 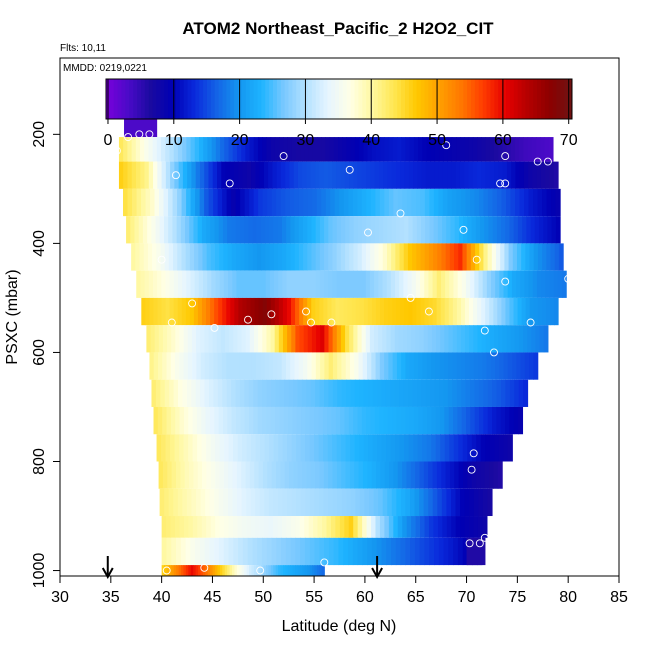 I want to click on colorbar-tick-label: 60, so click(x=503, y=140).